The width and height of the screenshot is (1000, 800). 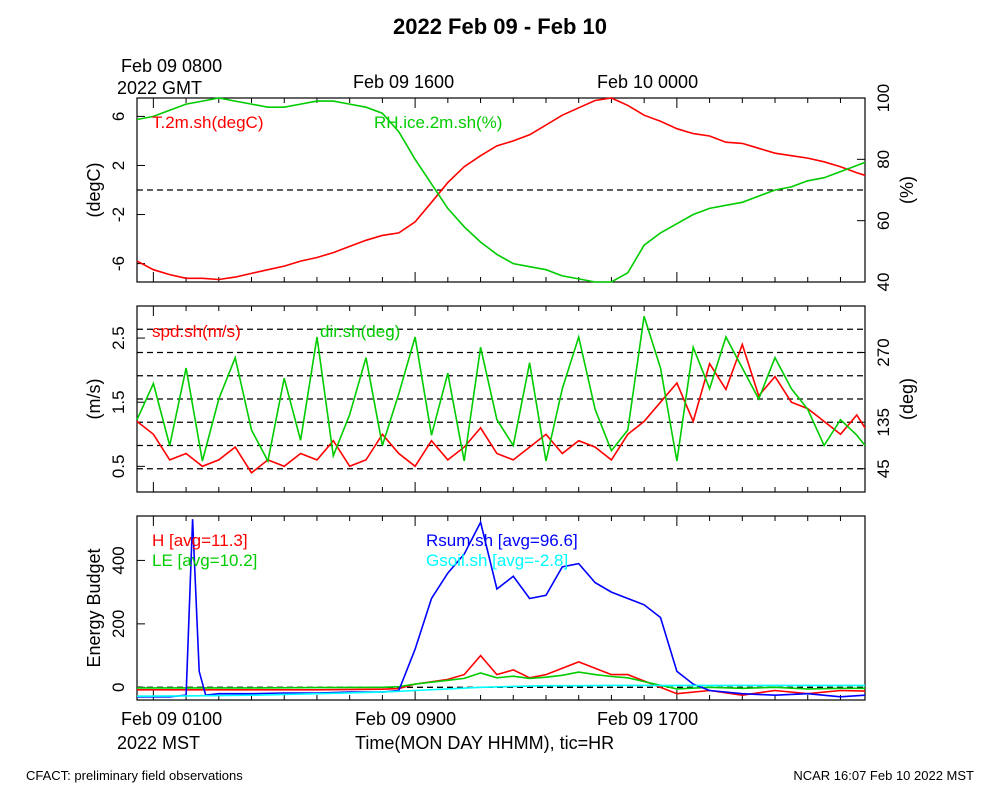 I want to click on panel-1-y-tick-label-right: 40, so click(x=883, y=282).